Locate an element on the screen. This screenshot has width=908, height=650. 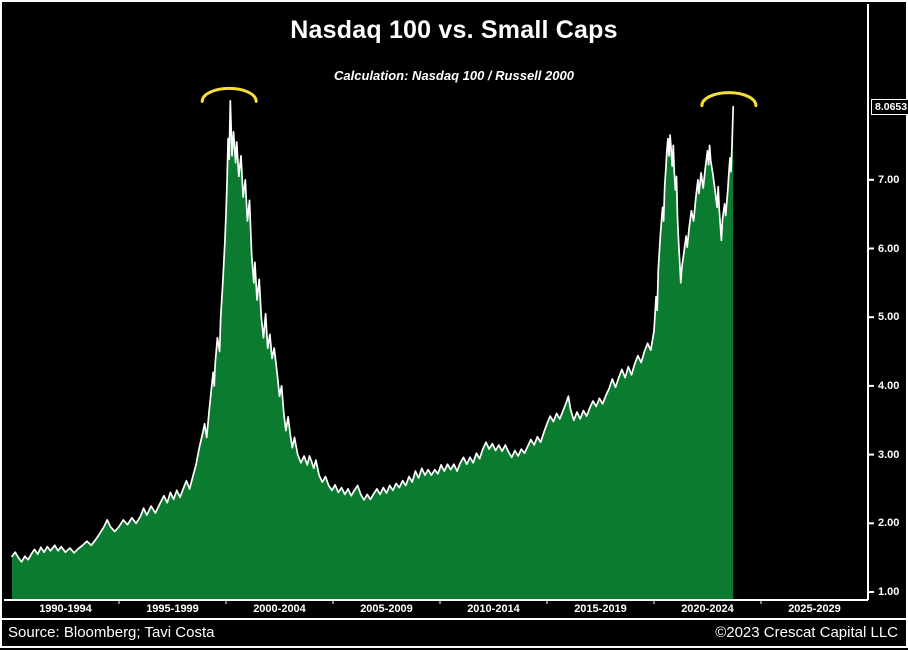
chart-subtitle: Calculation: Nasdaq 100 / Russell 2000 is located at coordinates (454, 75).